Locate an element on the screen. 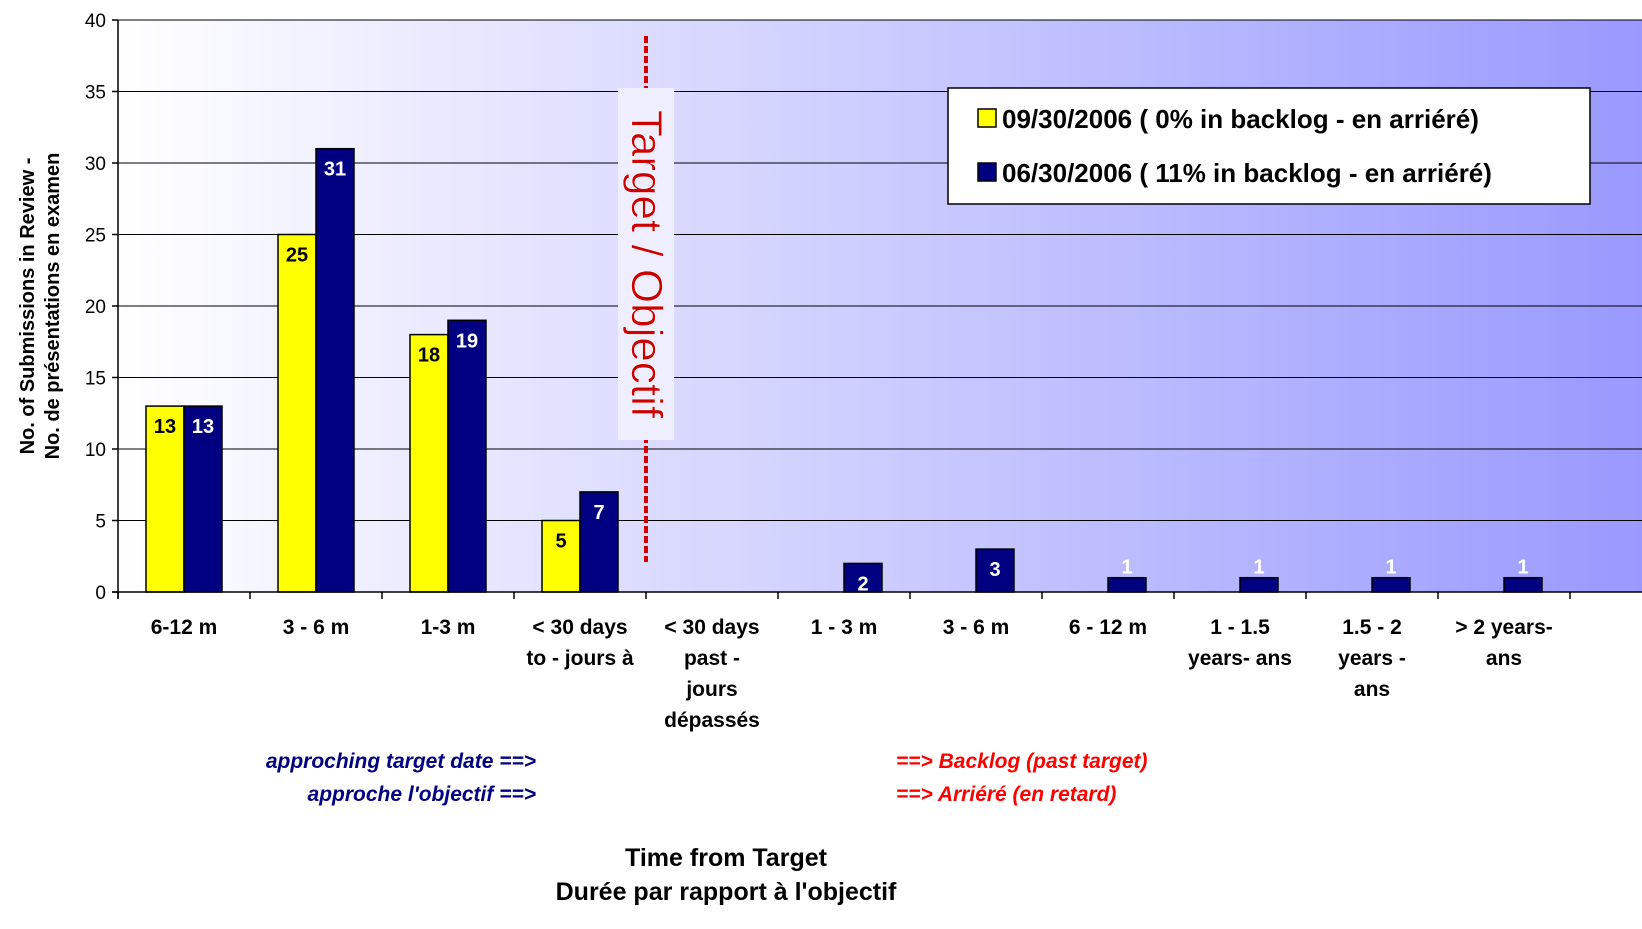 This screenshot has width=1642, height=929. bar-value-label: 2 is located at coordinates (862, 584).